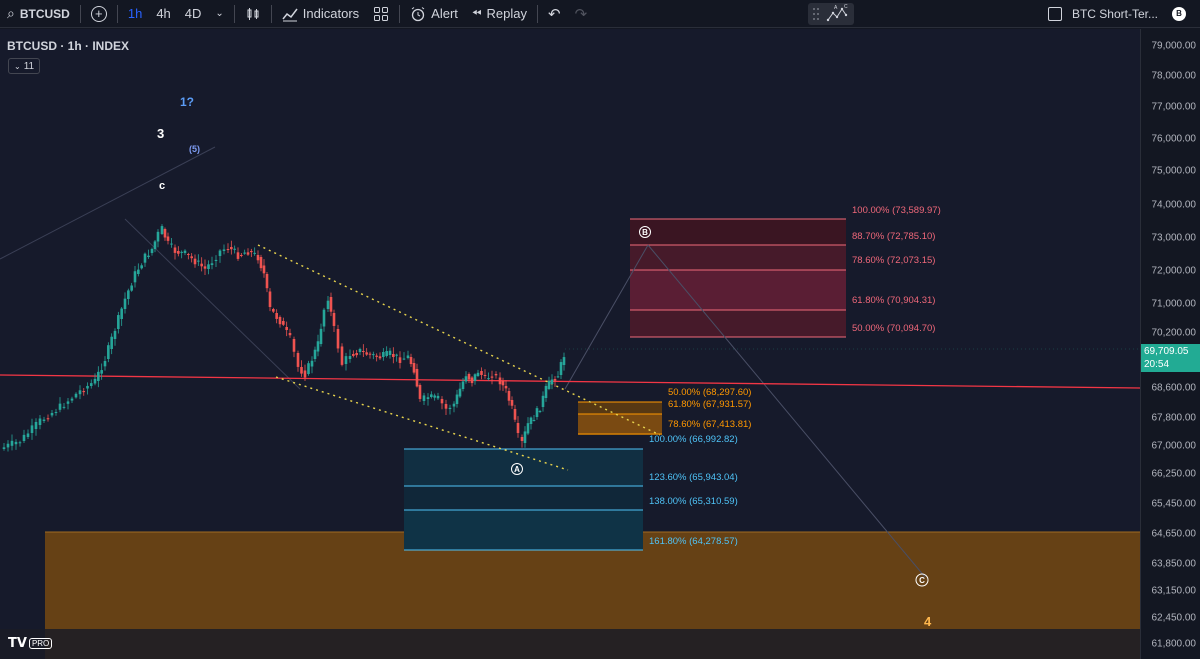  I want to click on interval-4d: 4D, so click(193, 13).